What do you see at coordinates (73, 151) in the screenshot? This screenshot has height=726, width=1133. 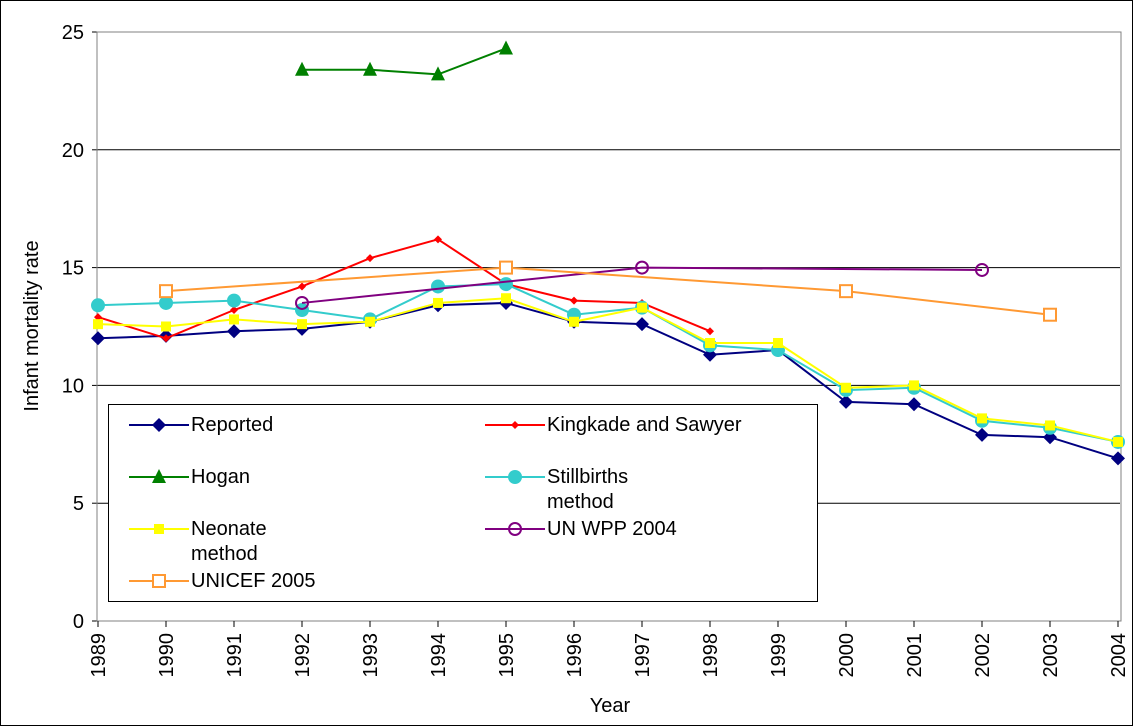 I see `y-tick-label: 20` at bounding box center [73, 151].